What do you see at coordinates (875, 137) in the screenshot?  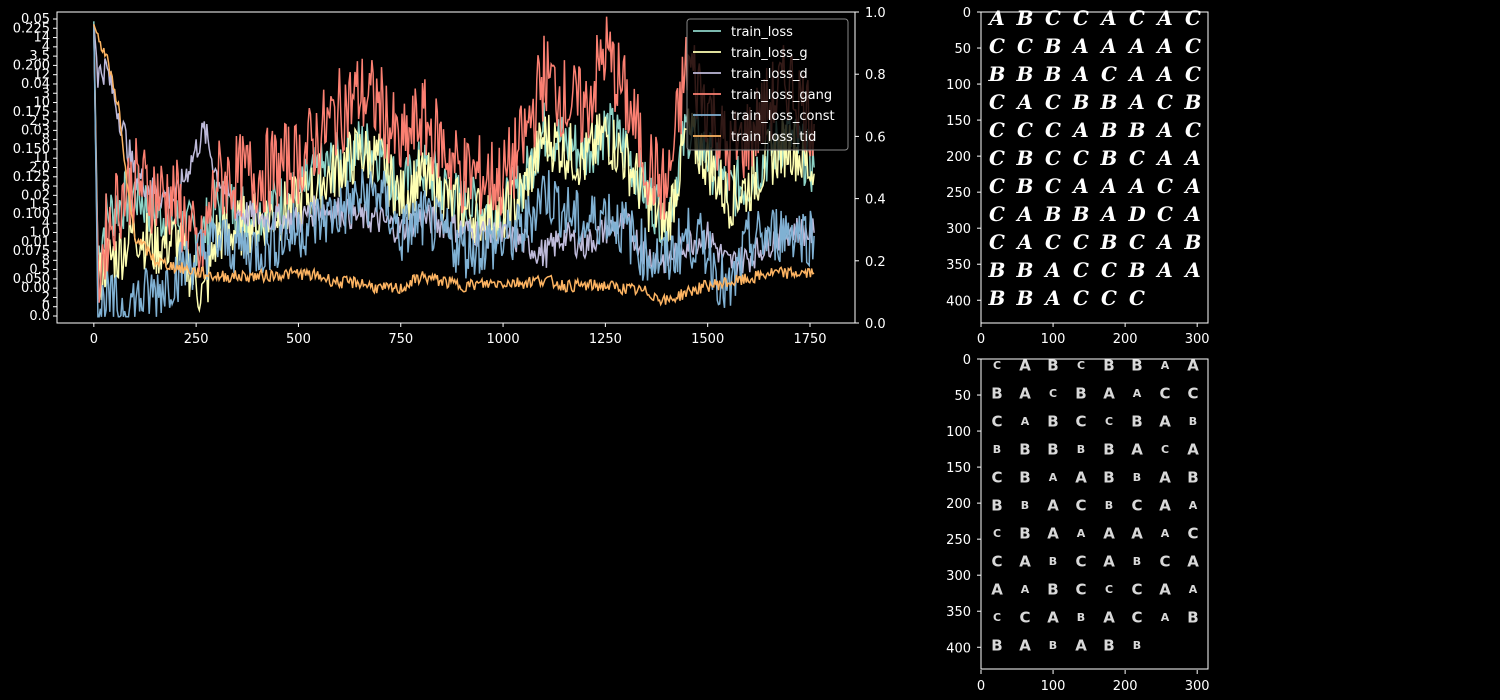 I see `right-tick-label: 0.6` at bounding box center [875, 137].